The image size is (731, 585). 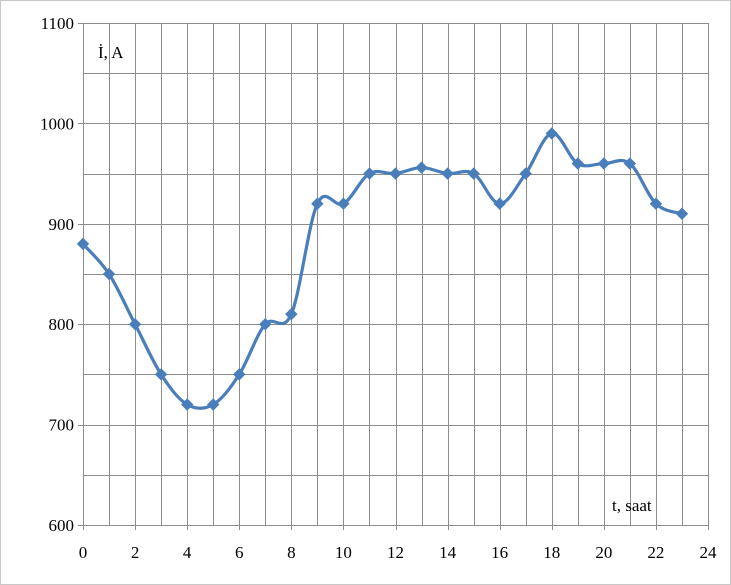 What do you see at coordinates (57, 23) in the screenshot?
I see `y-tick-label: 1100` at bounding box center [57, 23].